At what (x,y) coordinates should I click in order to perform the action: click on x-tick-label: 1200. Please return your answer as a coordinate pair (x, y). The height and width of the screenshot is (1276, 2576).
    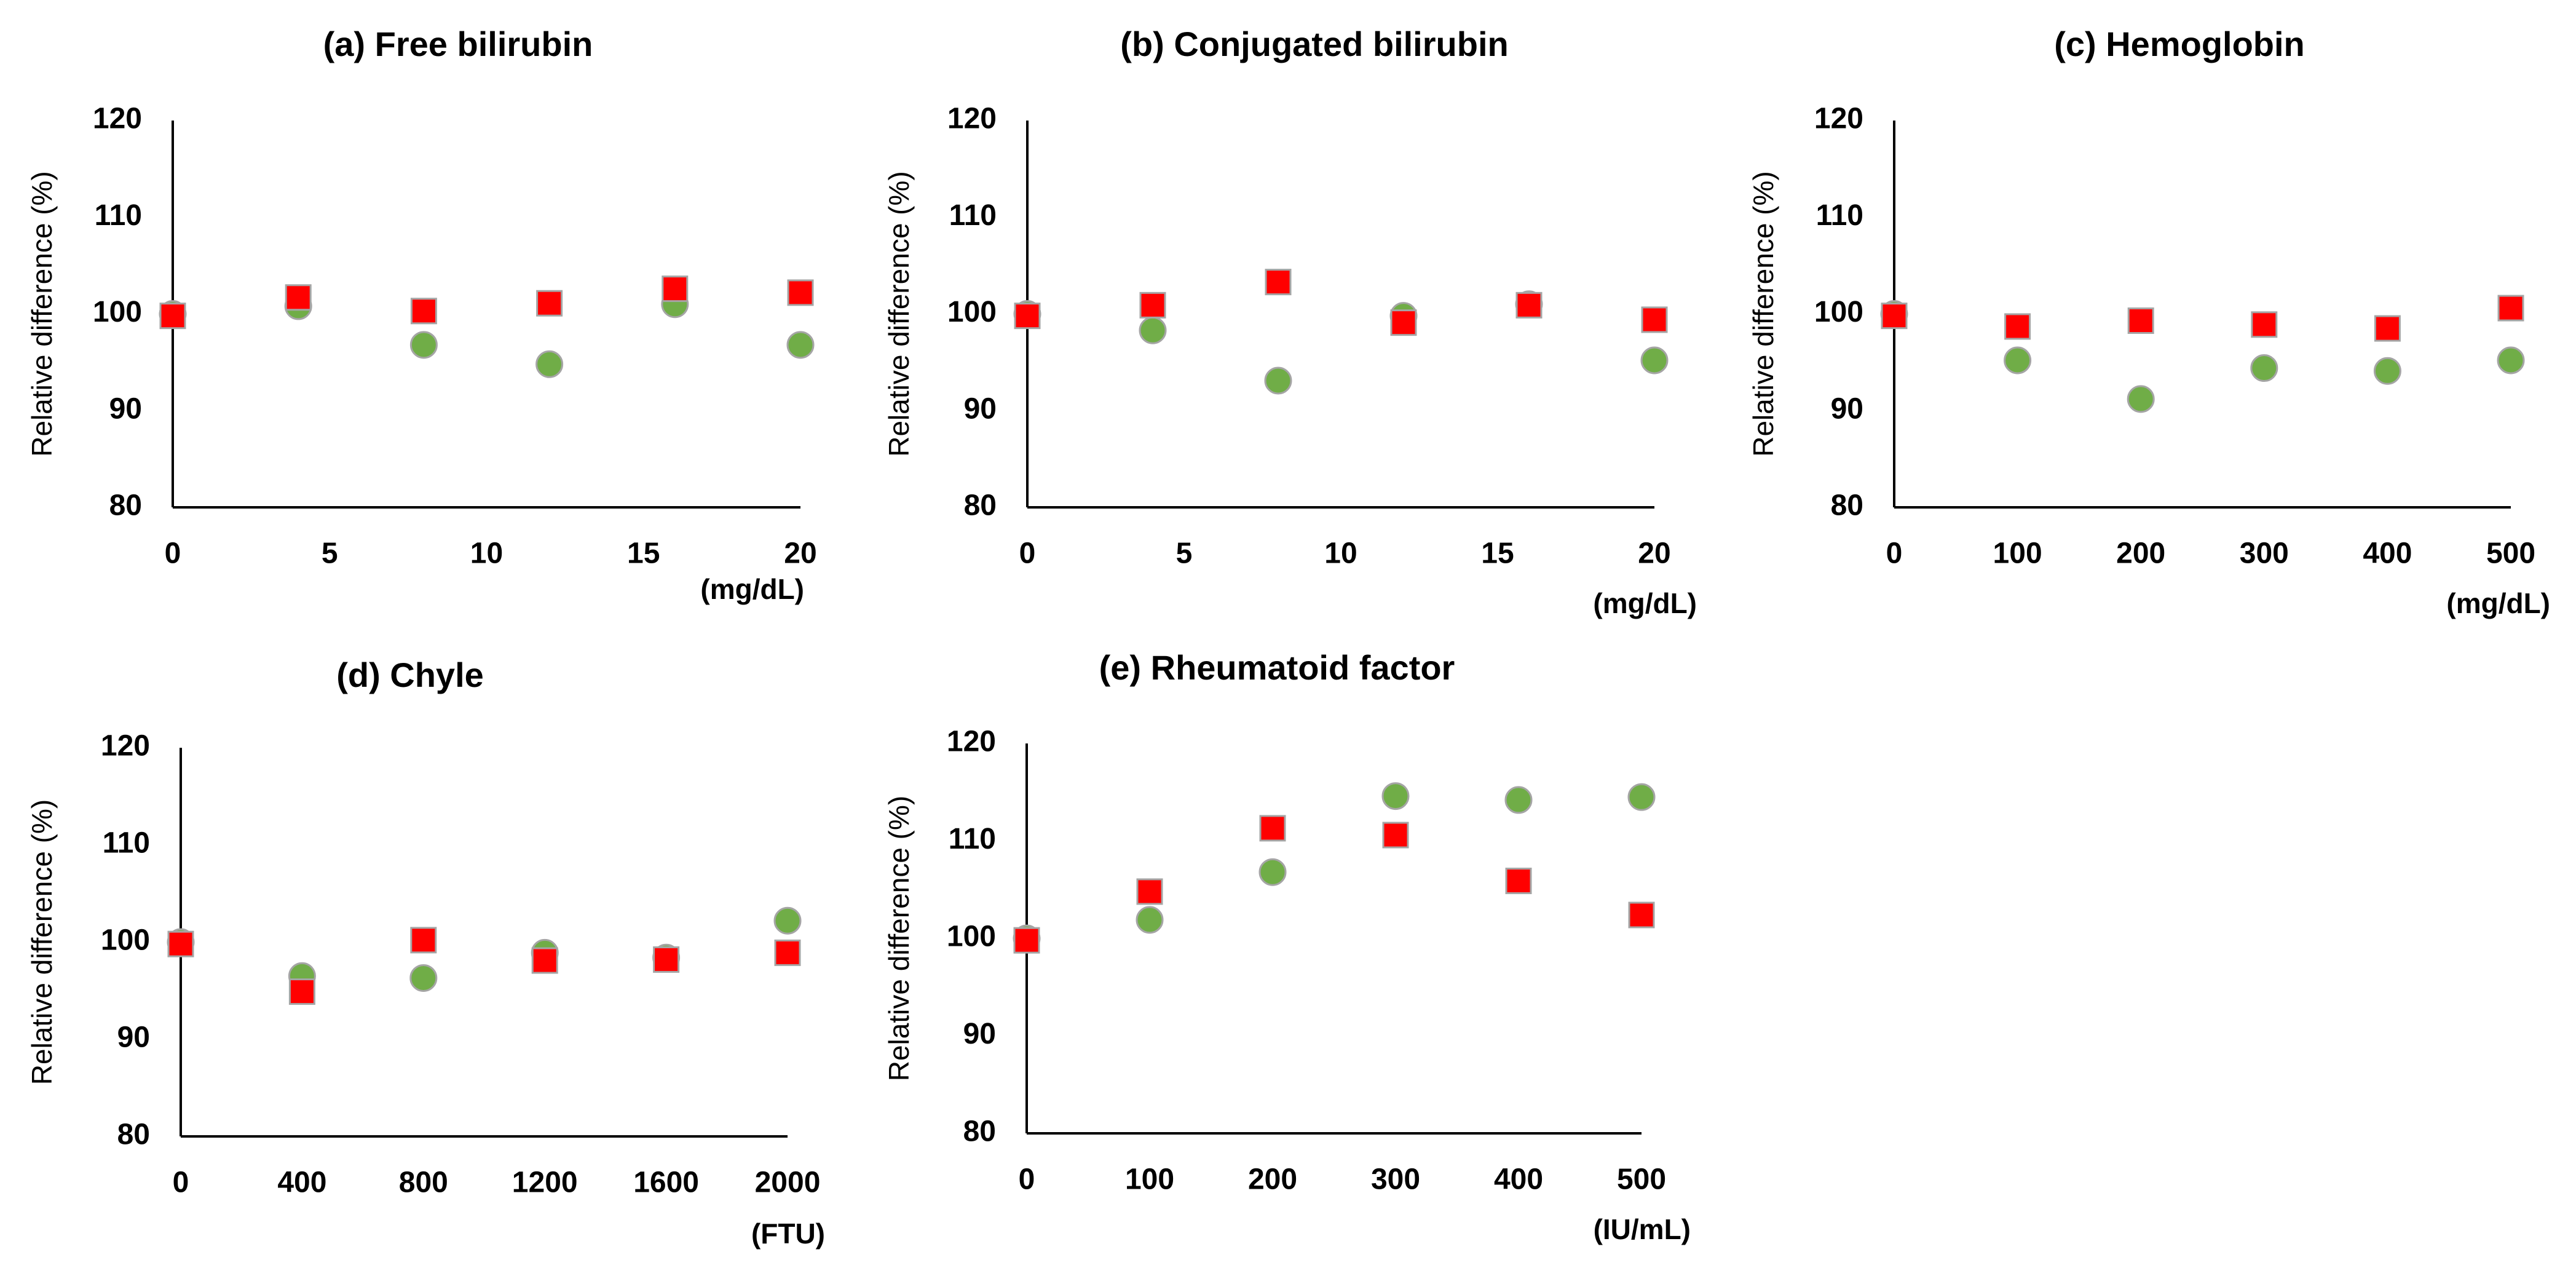
    Looking at the image, I should click on (545, 1183).